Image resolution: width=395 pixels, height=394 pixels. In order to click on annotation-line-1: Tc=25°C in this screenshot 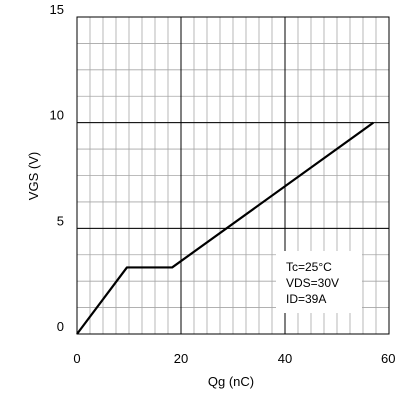, I will do `click(309, 267)`.